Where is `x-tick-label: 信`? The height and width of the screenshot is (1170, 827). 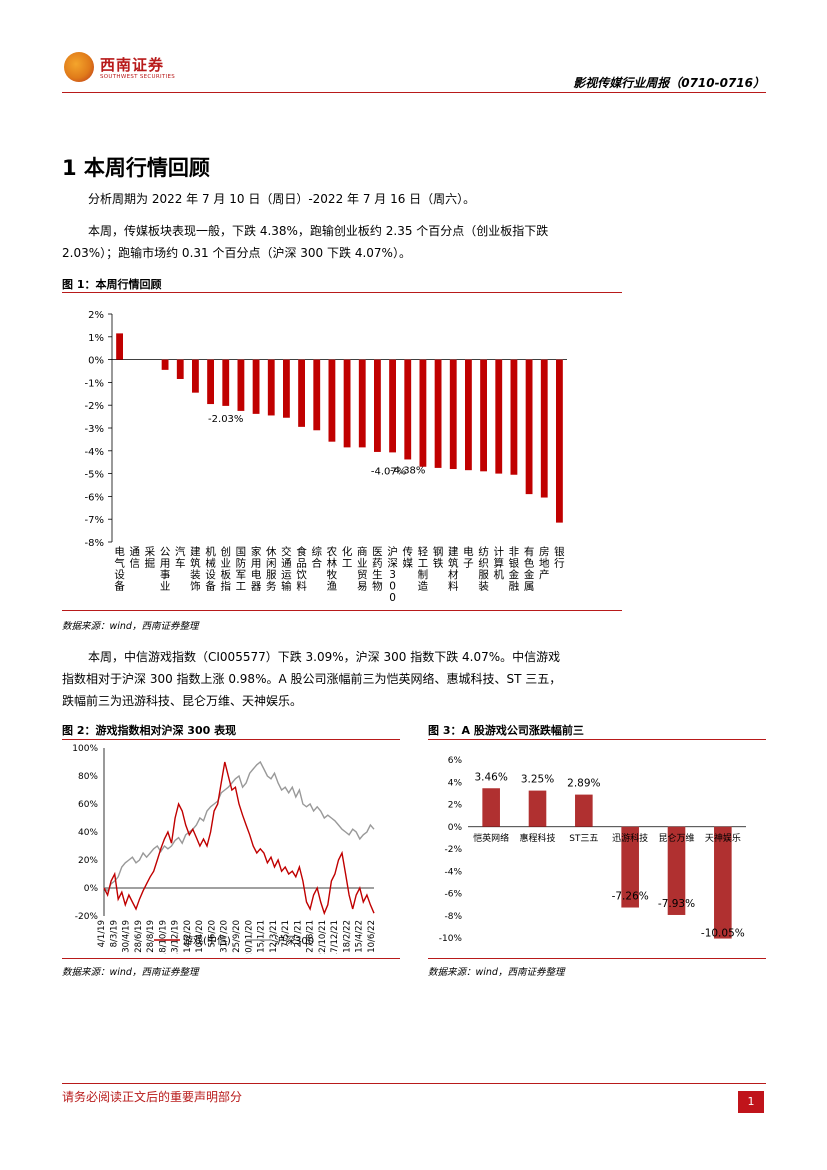 x-tick-label: 信 is located at coordinates (135, 564).